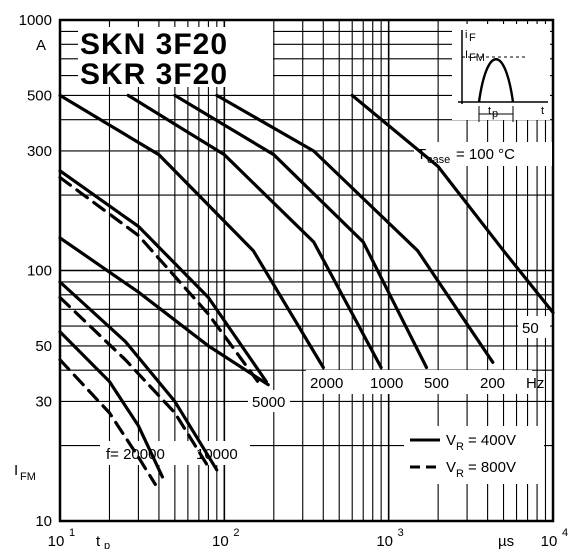 The width and height of the screenshot is (576, 549). What do you see at coordinates (43, 346) in the screenshot?
I see `y-tick-label: 50` at bounding box center [43, 346].